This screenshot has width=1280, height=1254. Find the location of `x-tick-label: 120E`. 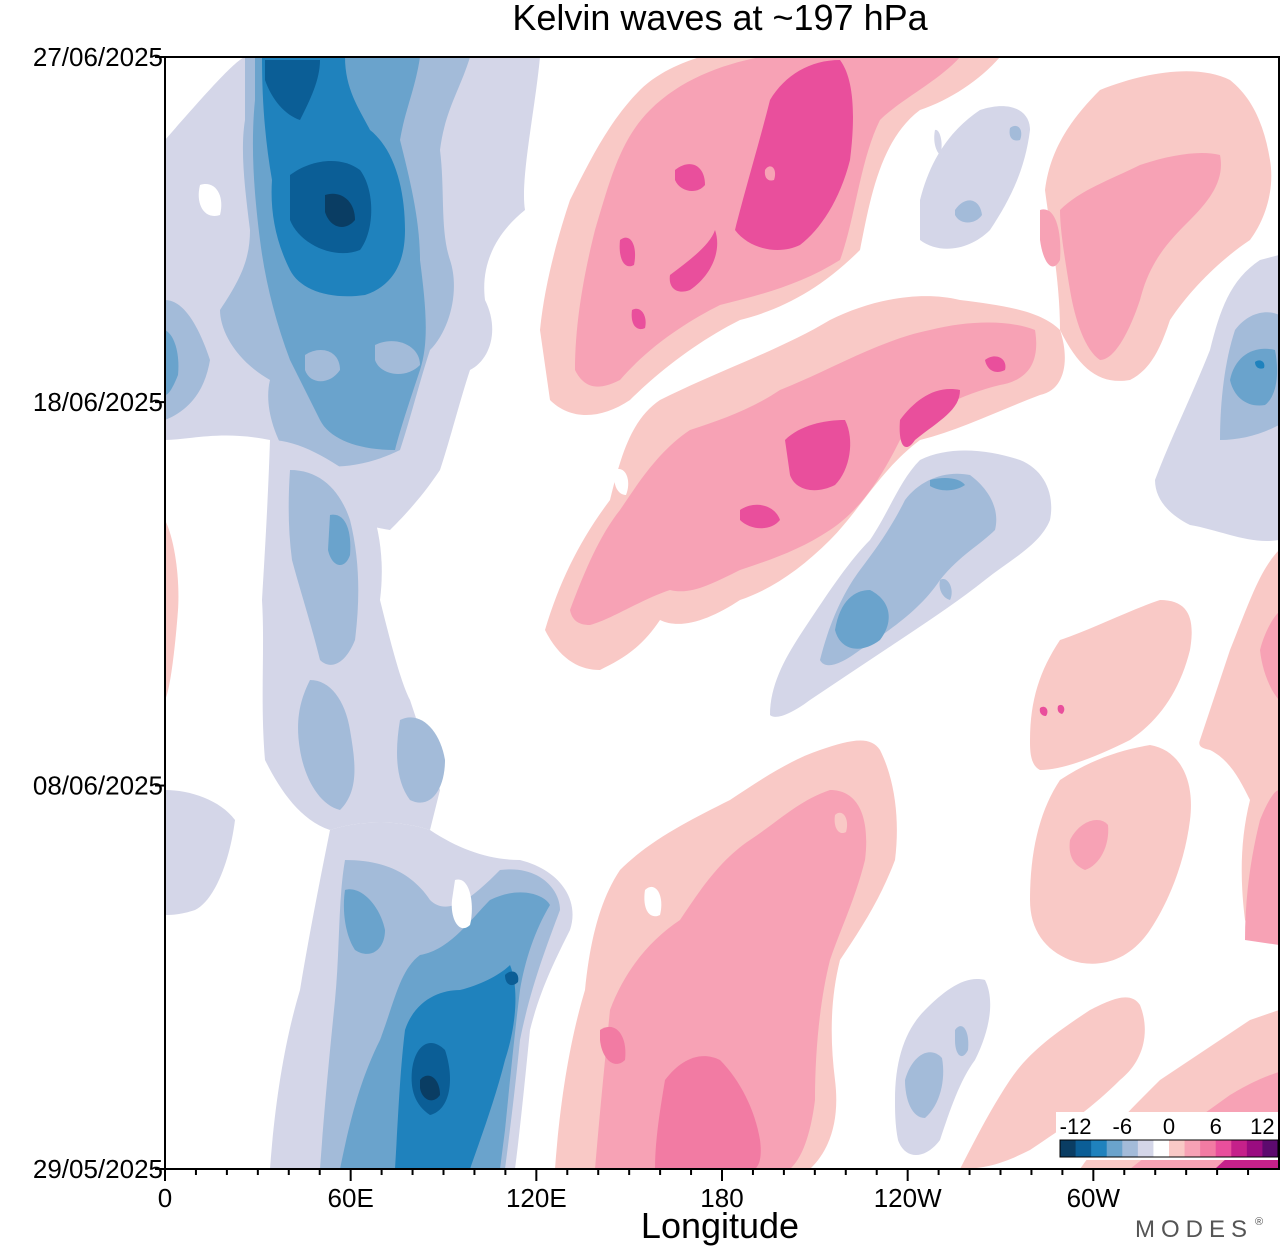

x-tick-label: 120E is located at coordinates (536, 1198).